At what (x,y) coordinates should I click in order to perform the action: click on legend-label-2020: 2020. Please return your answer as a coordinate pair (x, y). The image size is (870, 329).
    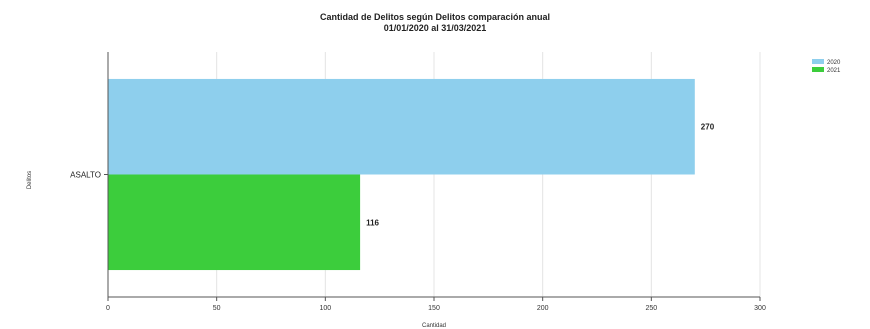
    Looking at the image, I should click on (834, 63).